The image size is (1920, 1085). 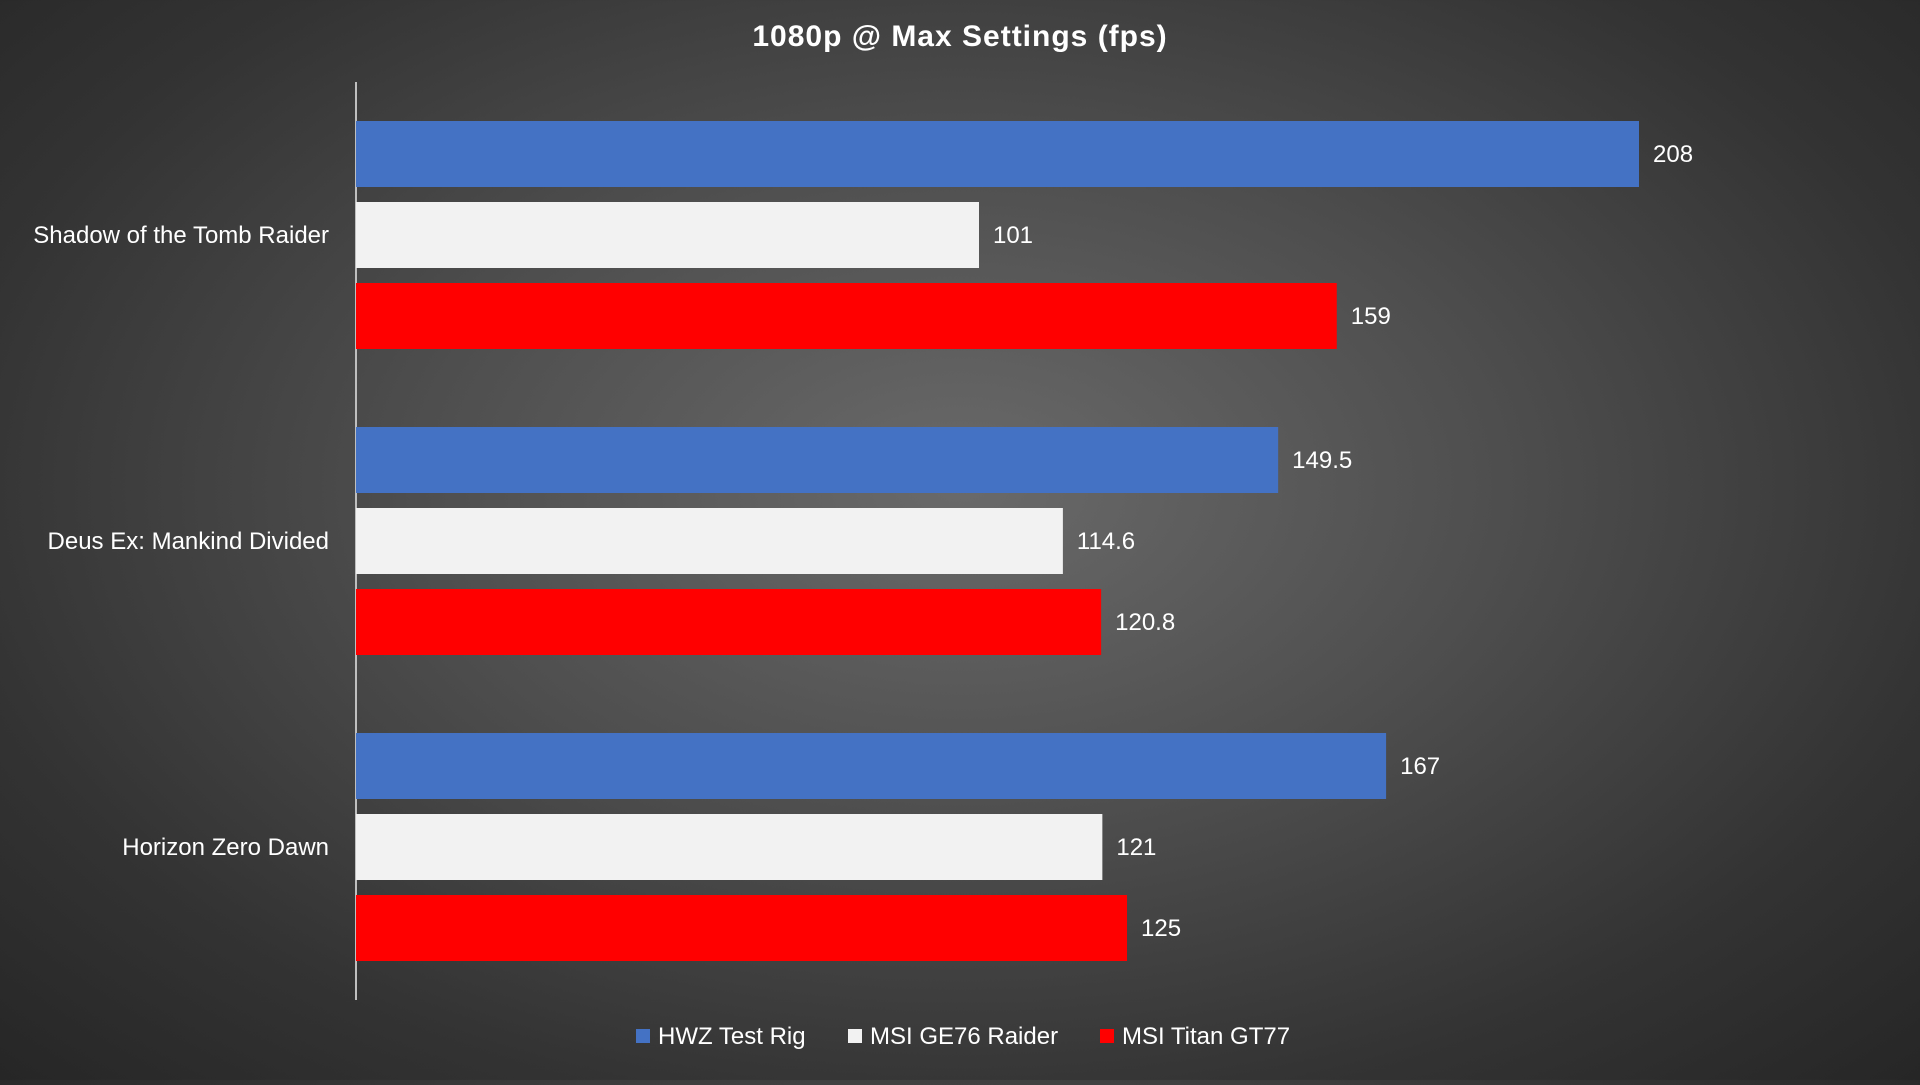 I want to click on category-label: Horizon Zero Dawn, so click(x=225, y=847).